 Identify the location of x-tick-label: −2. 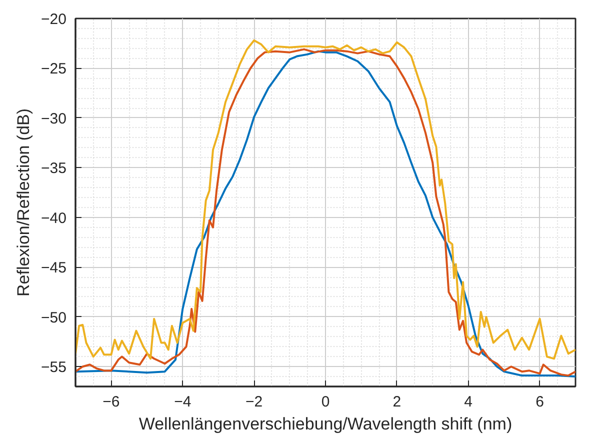
(254, 402).